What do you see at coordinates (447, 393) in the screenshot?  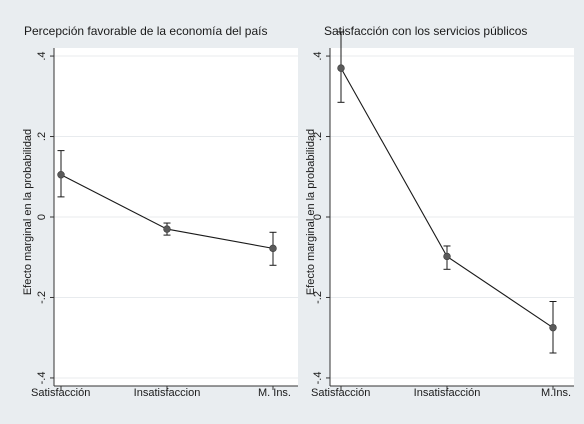 I see `x-tick-label: Insatisfacción` at bounding box center [447, 393].